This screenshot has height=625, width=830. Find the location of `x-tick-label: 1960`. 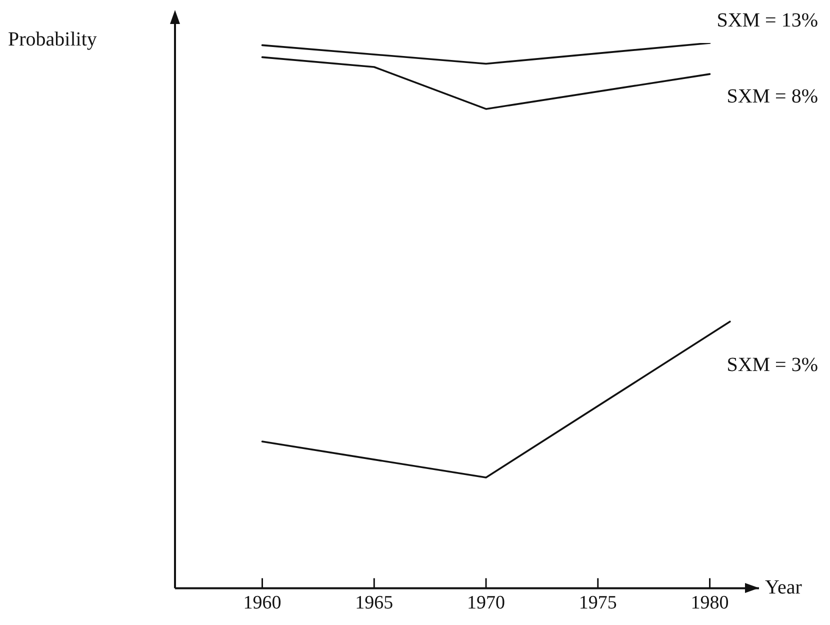

x-tick-label: 1960 is located at coordinates (262, 603).